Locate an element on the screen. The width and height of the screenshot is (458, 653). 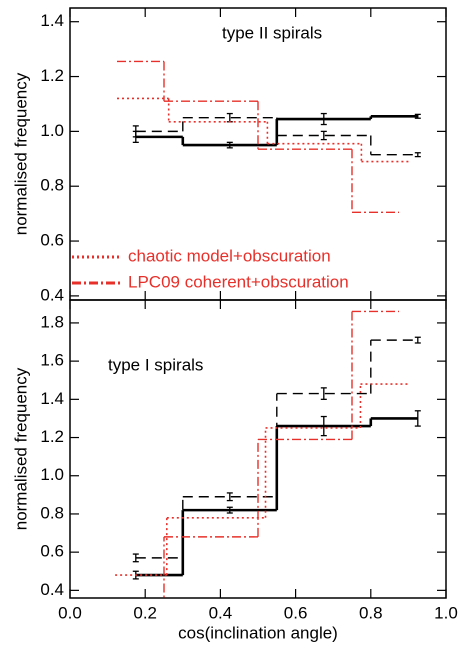
legend-label: LPC09 coherent+obscuration is located at coordinates (238, 281).